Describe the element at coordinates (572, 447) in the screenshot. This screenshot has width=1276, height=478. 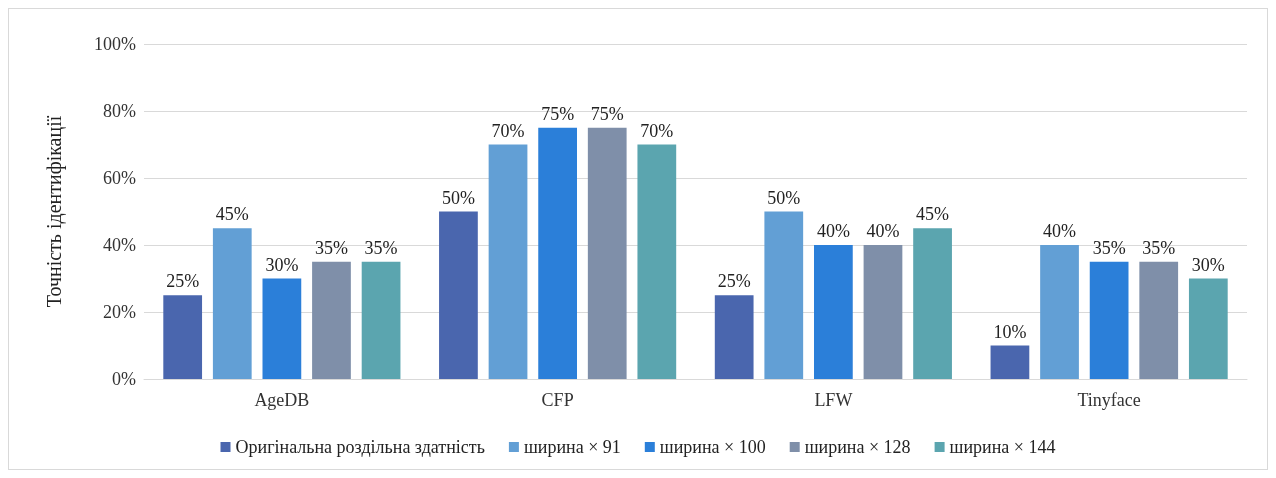
I see `legend-label: ширина × 91` at that location.